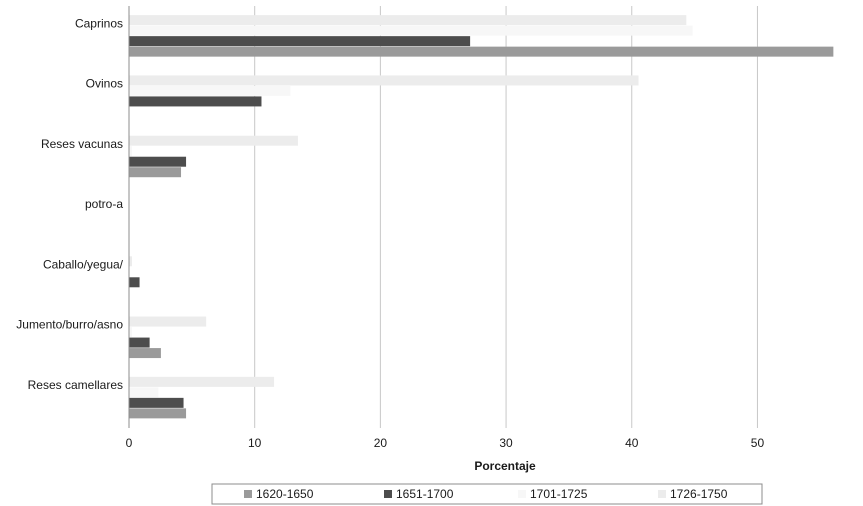 This screenshot has height=506, width=863. Describe the element at coordinates (425, 494) in the screenshot. I see `legend-label: 1651-1700` at that location.